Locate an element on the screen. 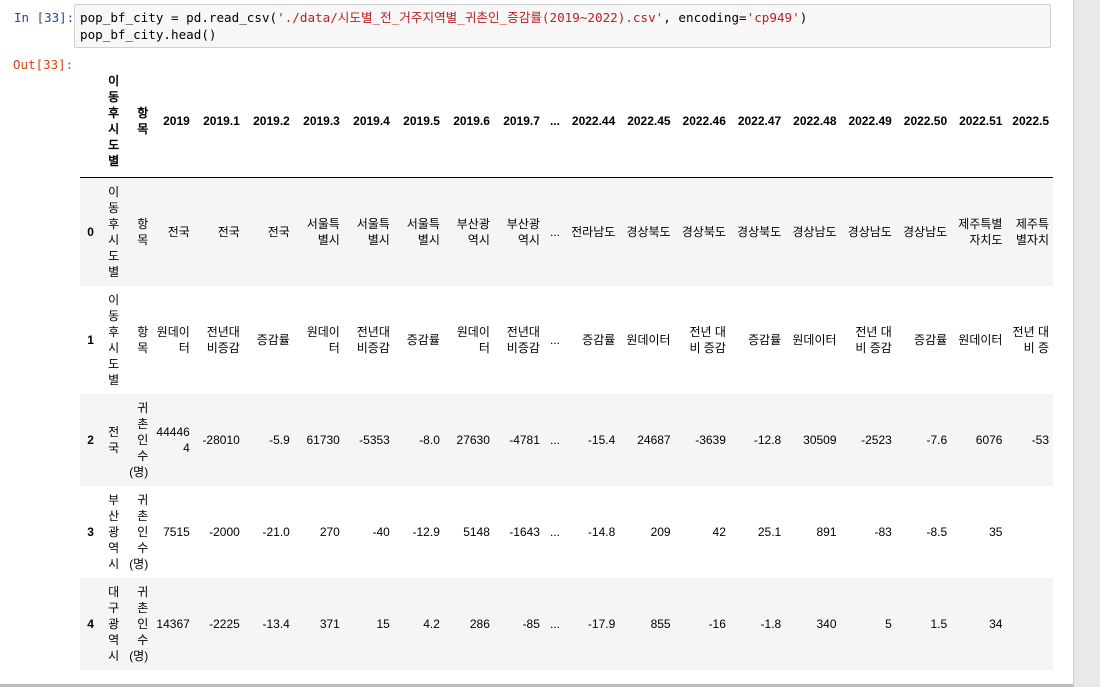  table-cell: 4.2 is located at coordinates (431, 623).